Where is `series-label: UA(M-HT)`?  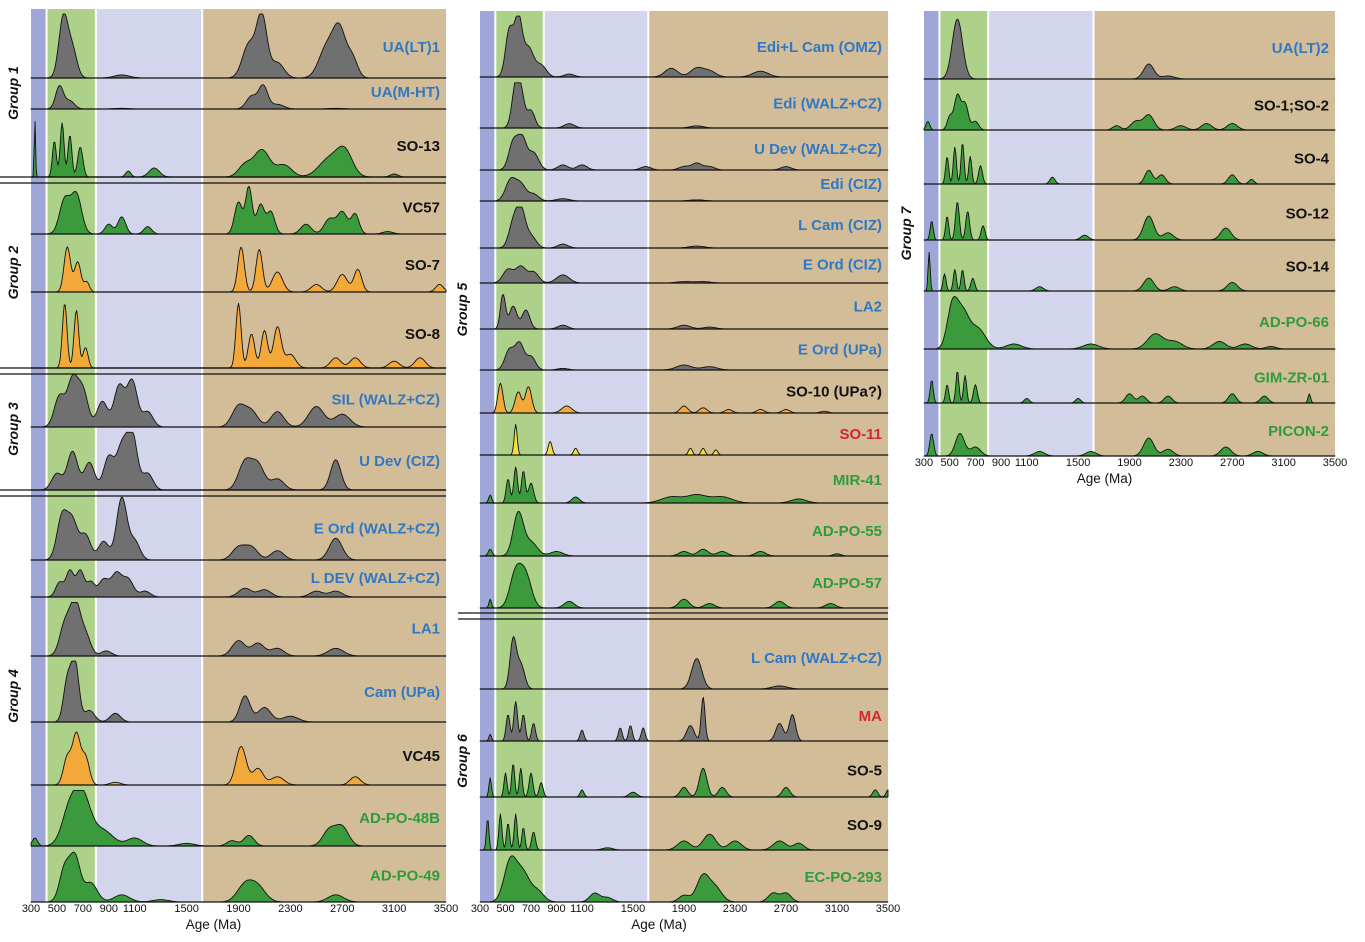 series-label: UA(M-HT) is located at coordinates (405, 92).